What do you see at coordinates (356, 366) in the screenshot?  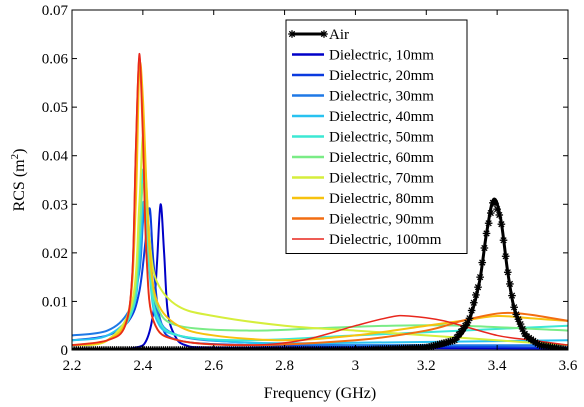 I see `x-tick-label: 3` at bounding box center [356, 366].